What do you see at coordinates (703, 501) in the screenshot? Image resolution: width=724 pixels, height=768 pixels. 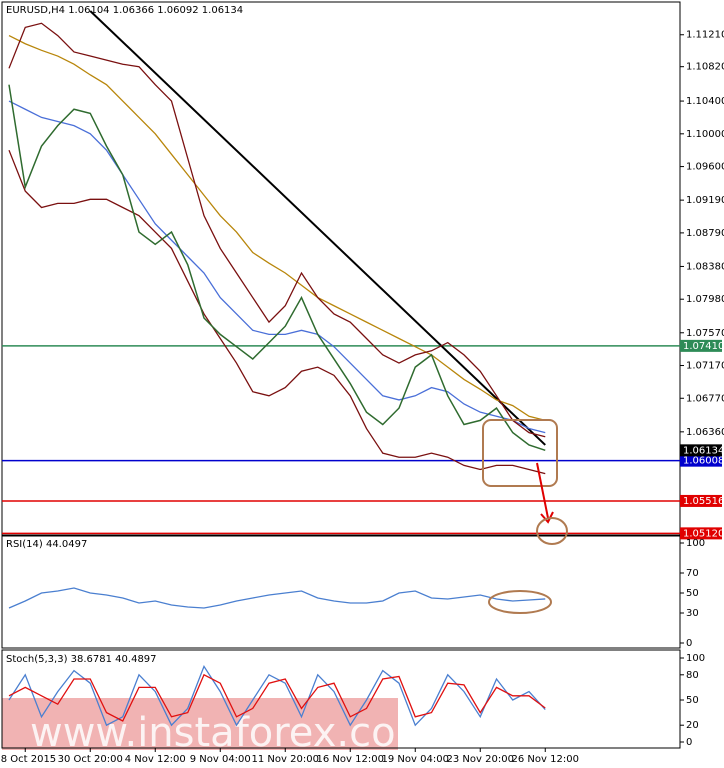 I see `level-label: 1.05516` at bounding box center [703, 501].